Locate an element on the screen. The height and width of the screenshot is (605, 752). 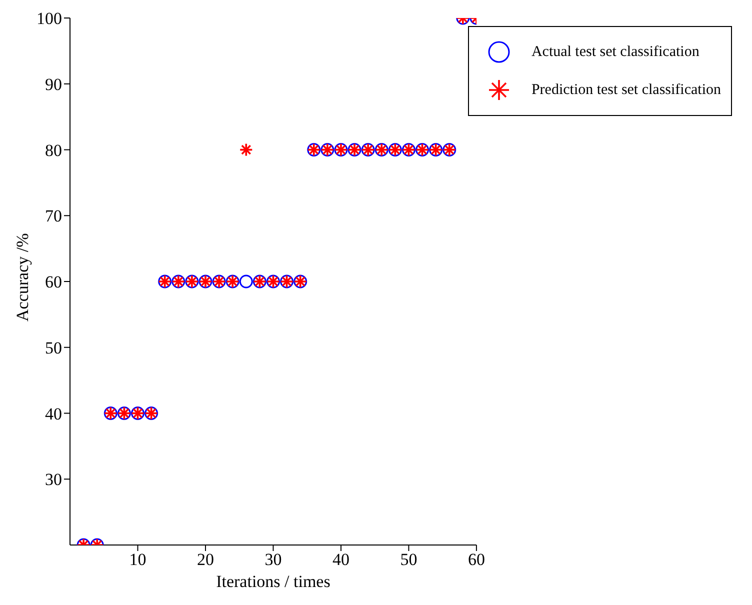
y-tick-label: 50 is located at coordinates (53, 348).